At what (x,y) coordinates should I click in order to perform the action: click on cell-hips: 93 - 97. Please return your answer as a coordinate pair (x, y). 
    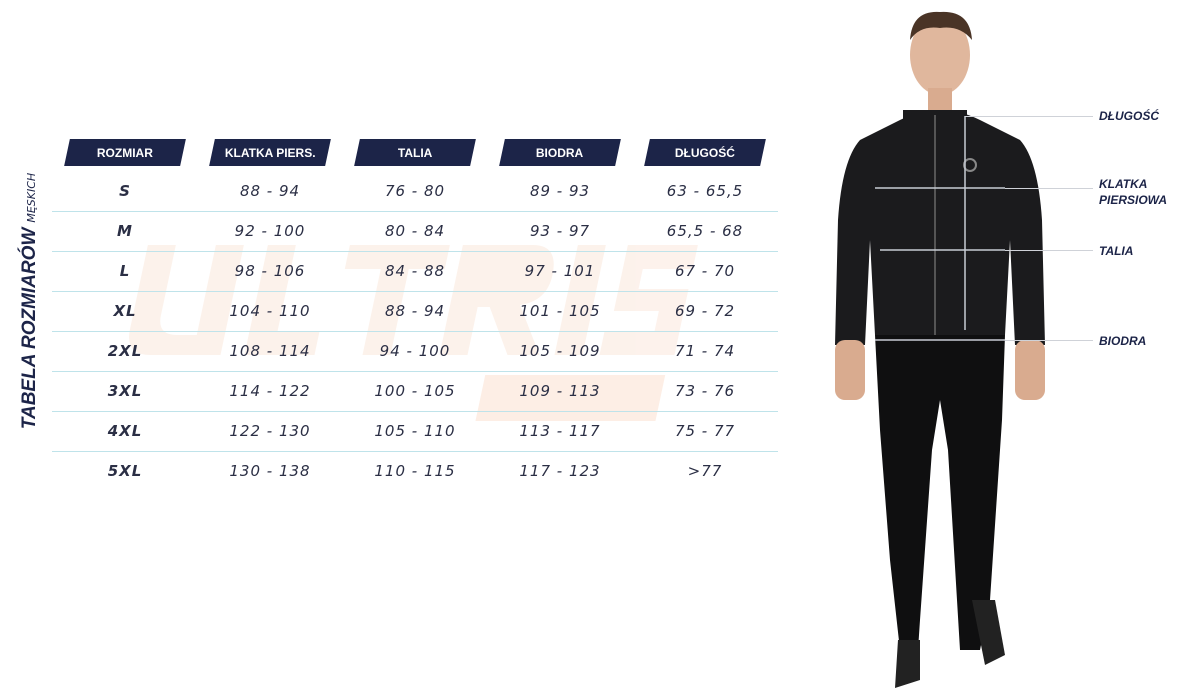
    Looking at the image, I should click on (560, 231).